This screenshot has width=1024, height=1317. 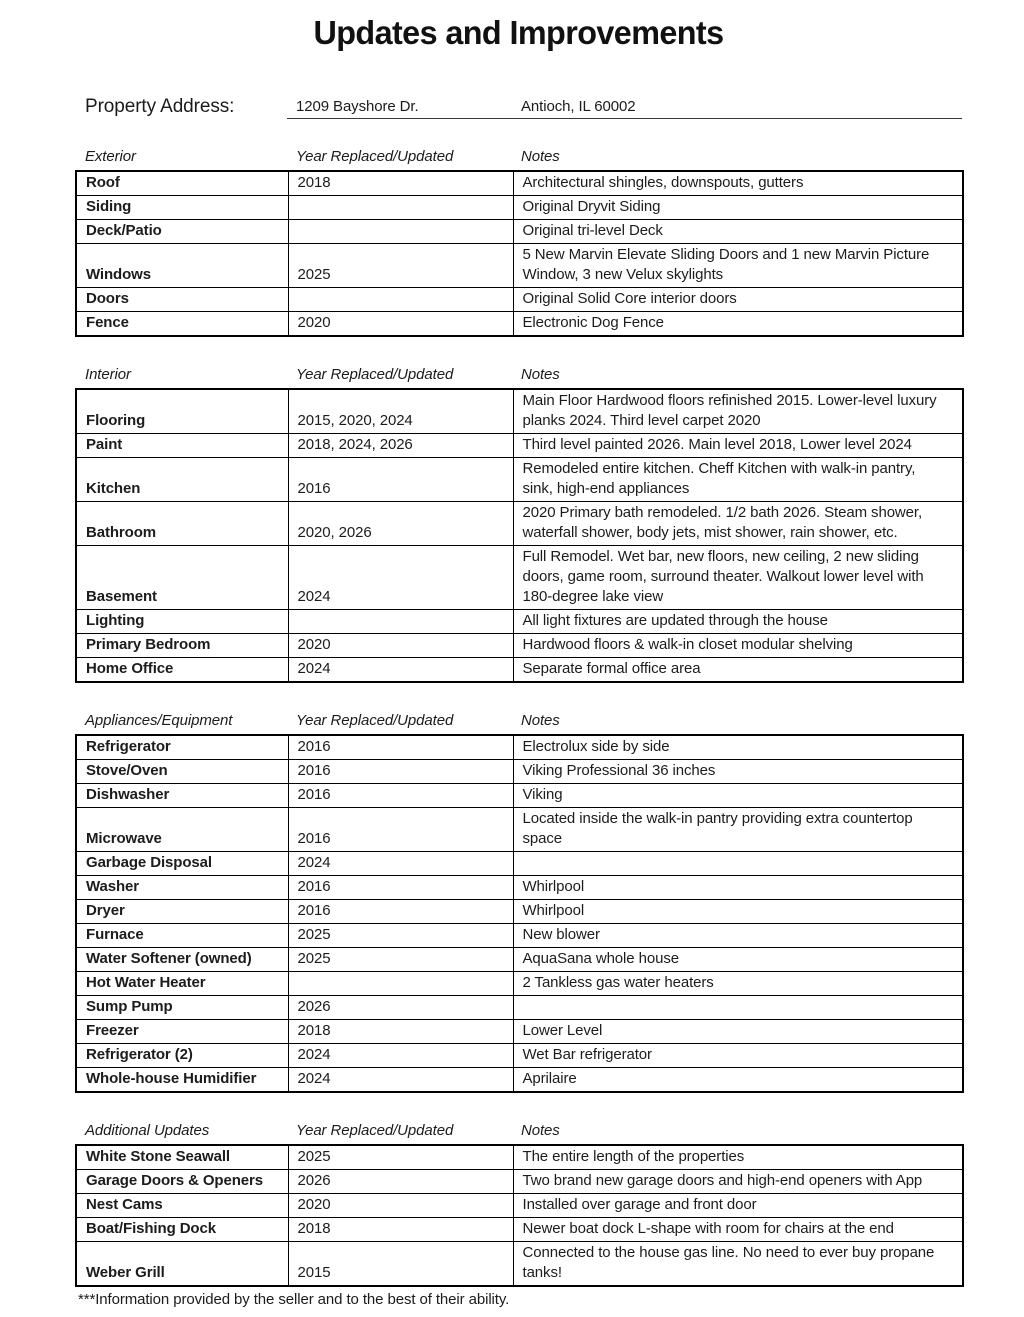 I want to click on notes-cell: Lower Level, so click(x=738, y=1031).